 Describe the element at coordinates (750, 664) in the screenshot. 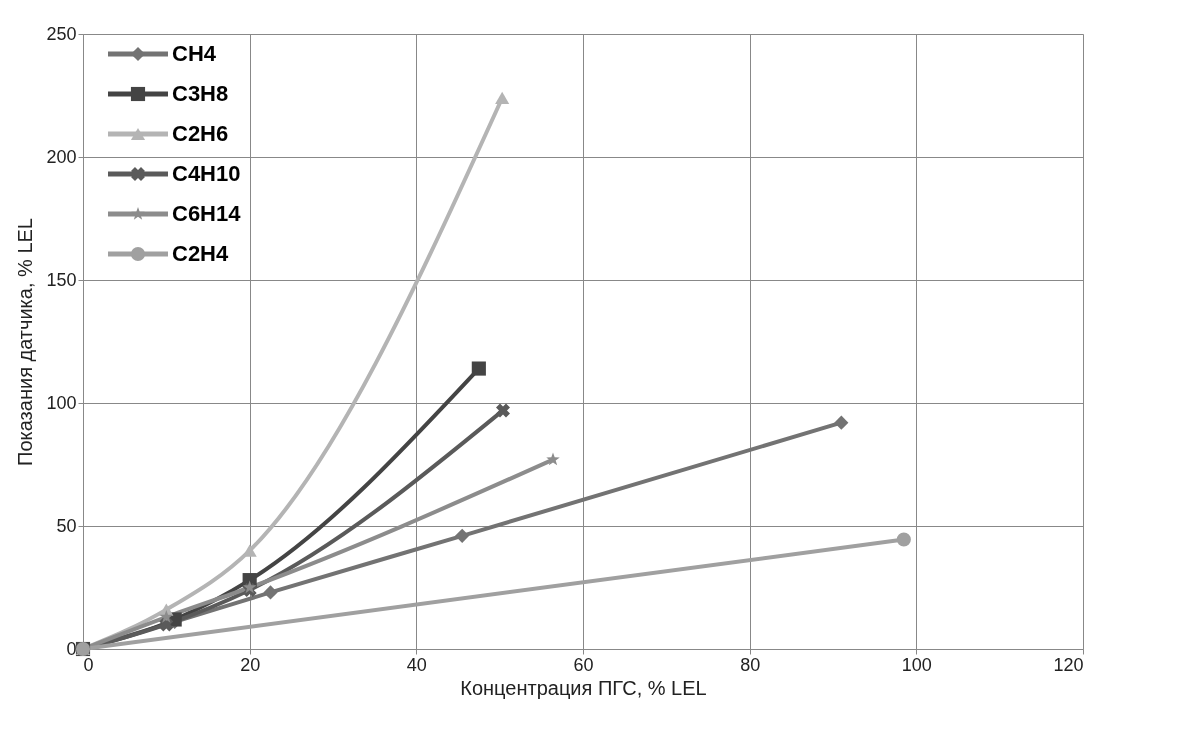

I see `x-tick-label: 80` at that location.